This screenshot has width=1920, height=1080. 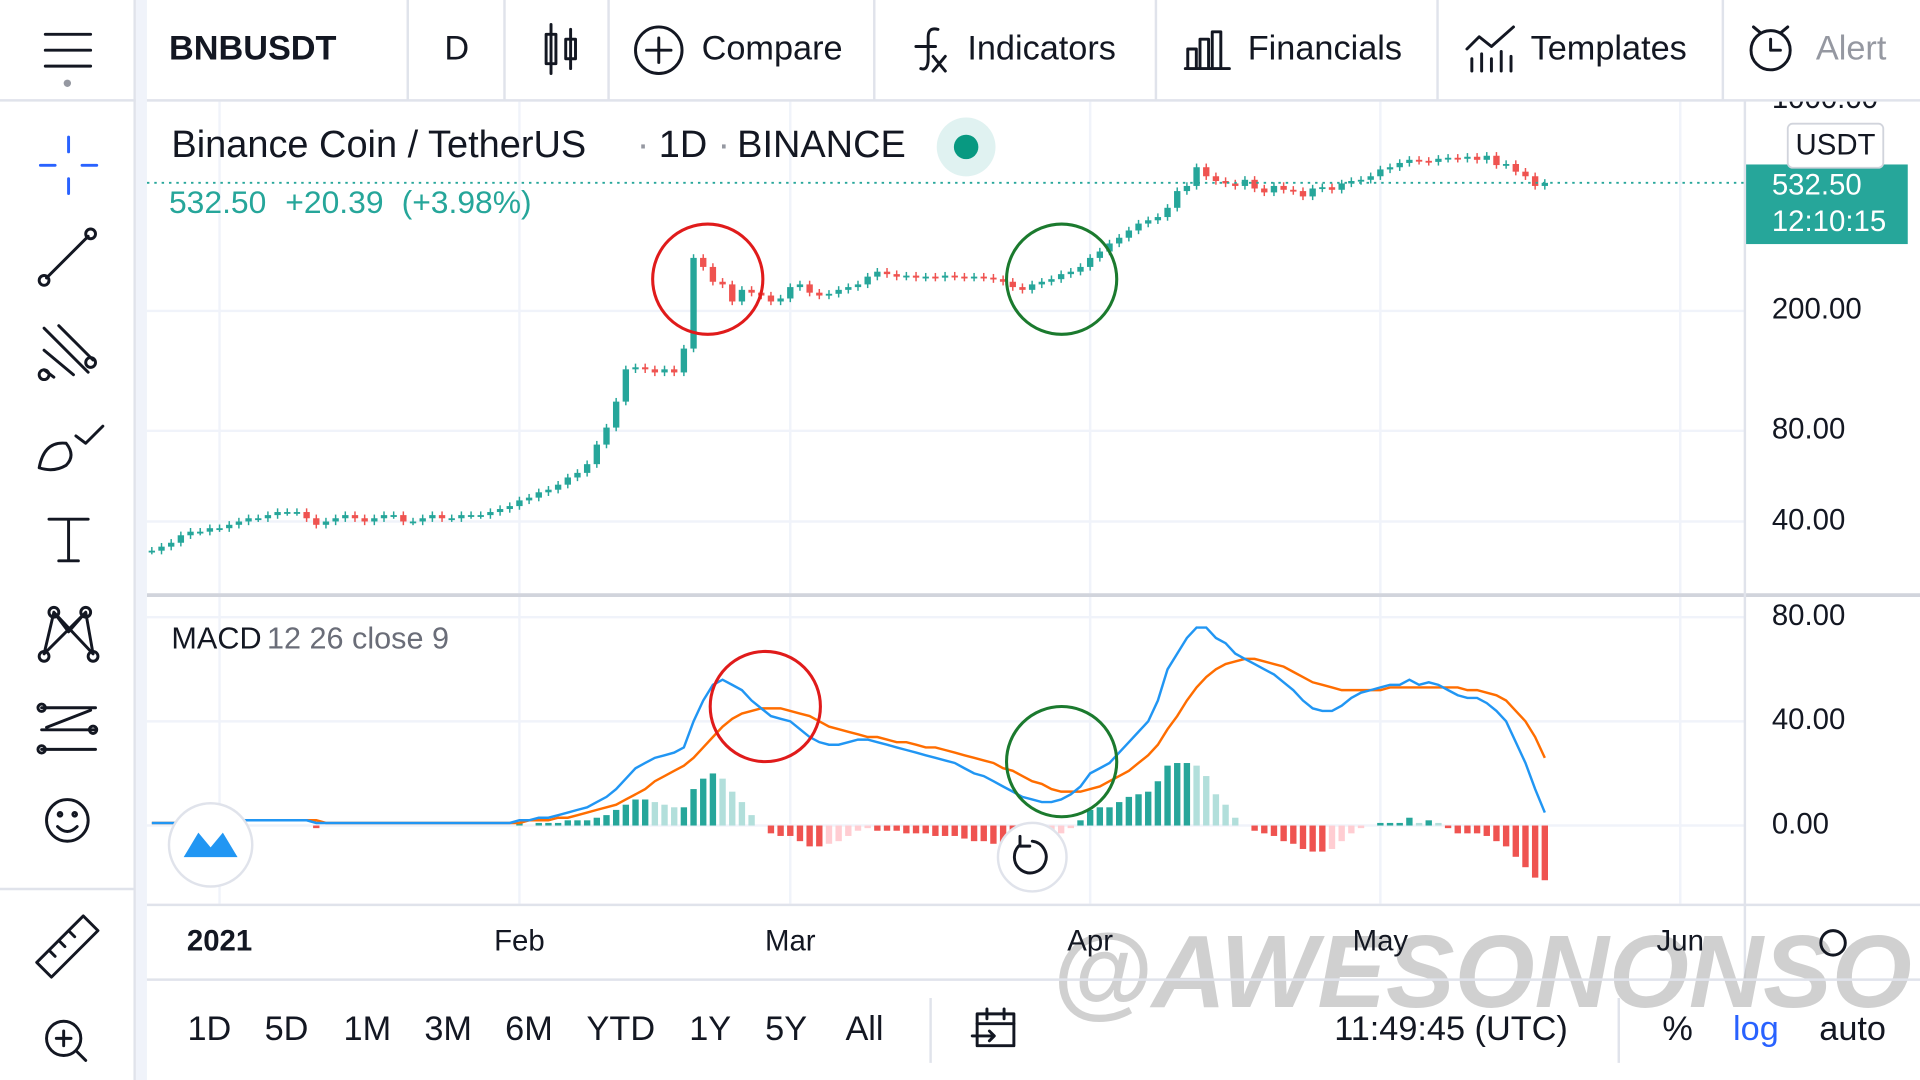 What do you see at coordinates (358, 639) in the screenshot?
I see `macd-parameters: 12 26 close 9` at bounding box center [358, 639].